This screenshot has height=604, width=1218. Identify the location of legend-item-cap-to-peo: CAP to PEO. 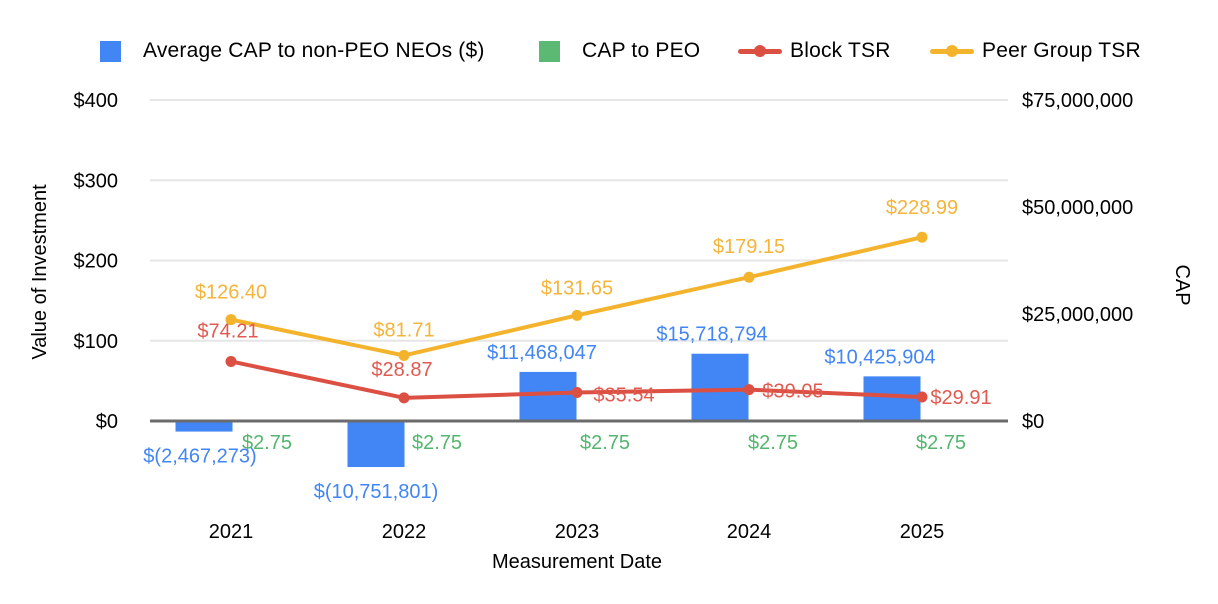
(620, 50).